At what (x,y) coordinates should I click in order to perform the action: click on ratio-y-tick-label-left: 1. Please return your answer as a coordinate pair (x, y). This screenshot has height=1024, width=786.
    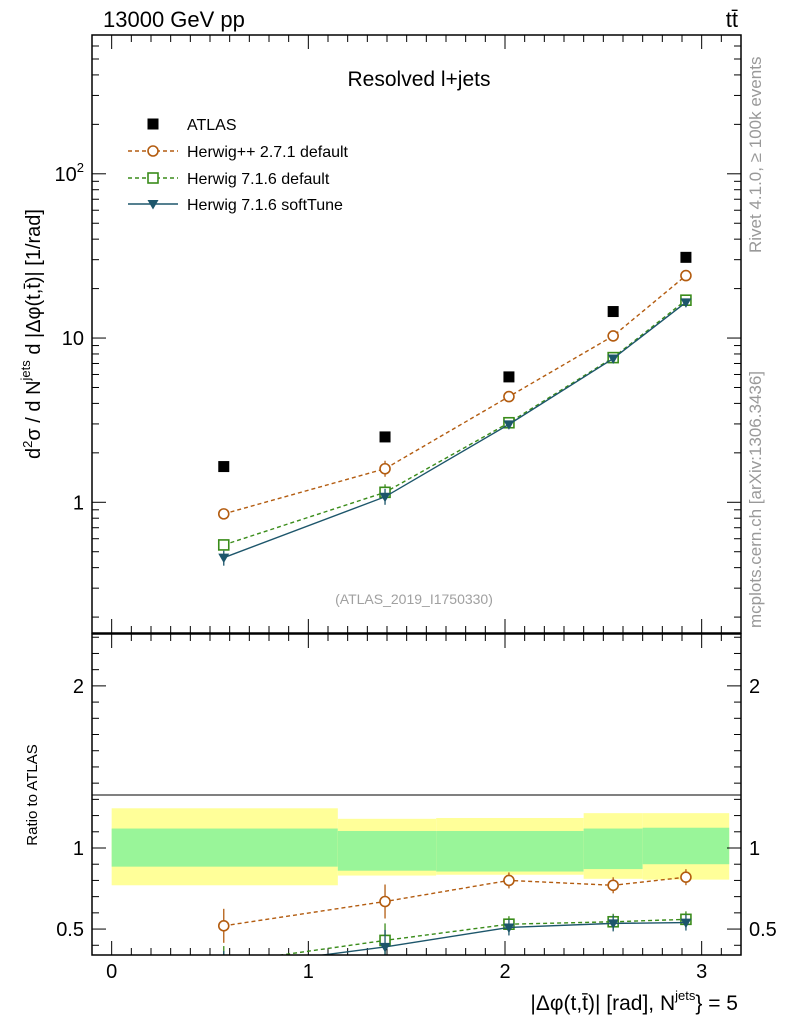
    Looking at the image, I should click on (78, 849).